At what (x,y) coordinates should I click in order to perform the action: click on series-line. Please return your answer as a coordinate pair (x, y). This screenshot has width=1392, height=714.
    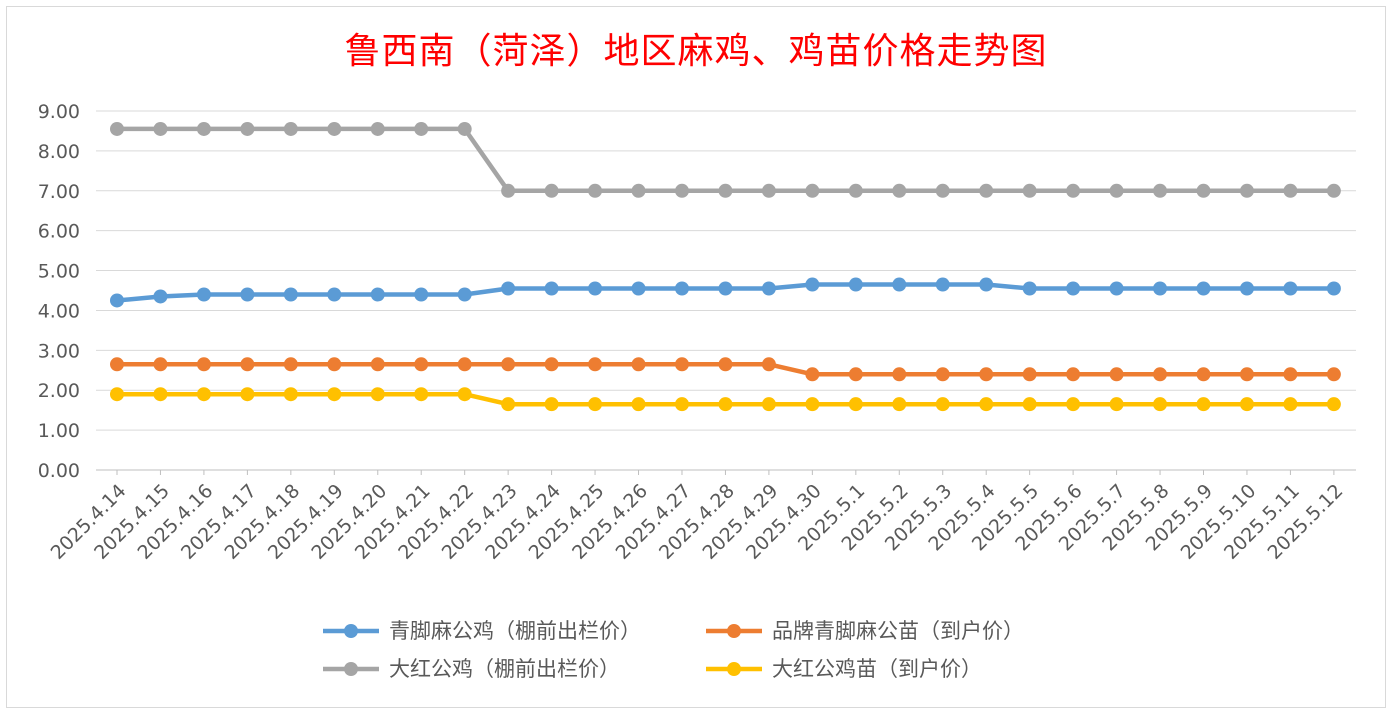
    Looking at the image, I should click on (725, 160).